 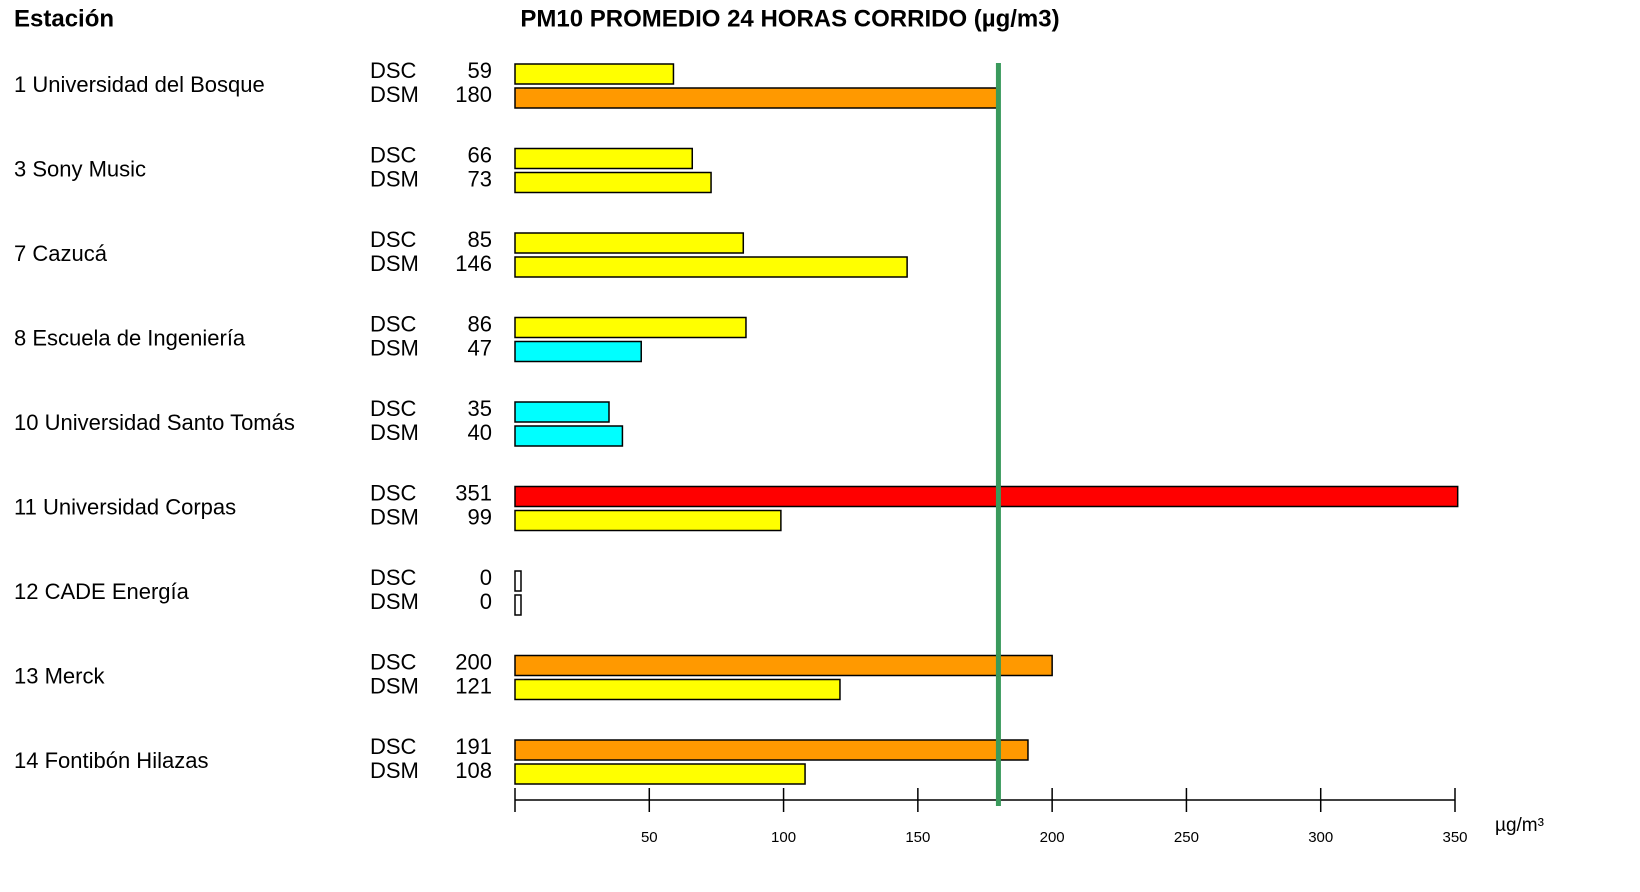 What do you see at coordinates (80, 168) in the screenshot?
I see `station-label: 3 Sony Music` at bounding box center [80, 168].